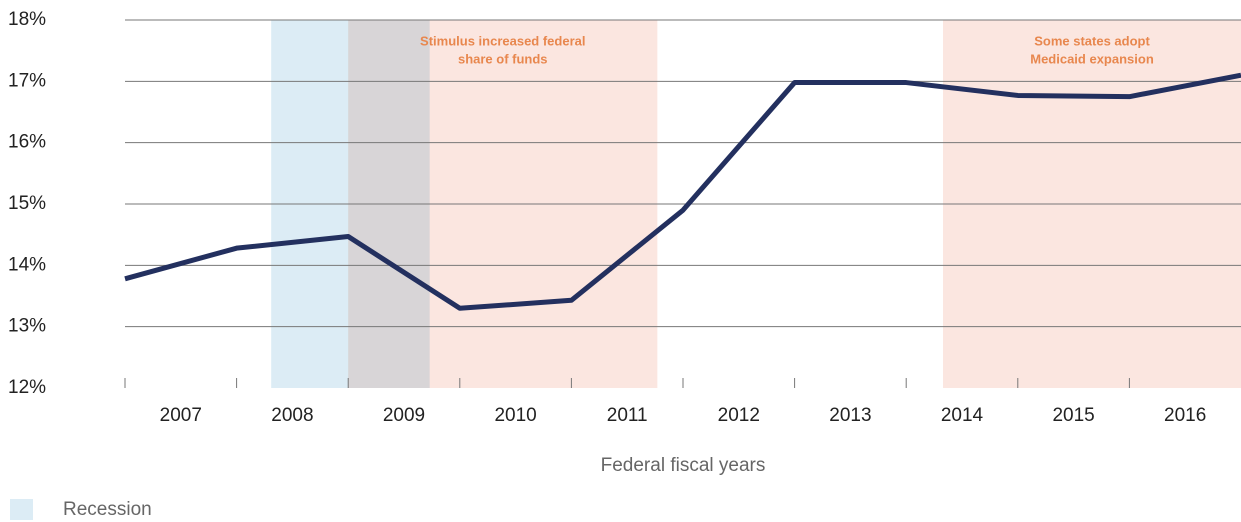 The width and height of the screenshot is (1241, 522). Describe the element at coordinates (502, 40) in the screenshot. I see `annotation: Stimulus increased federal` at that location.